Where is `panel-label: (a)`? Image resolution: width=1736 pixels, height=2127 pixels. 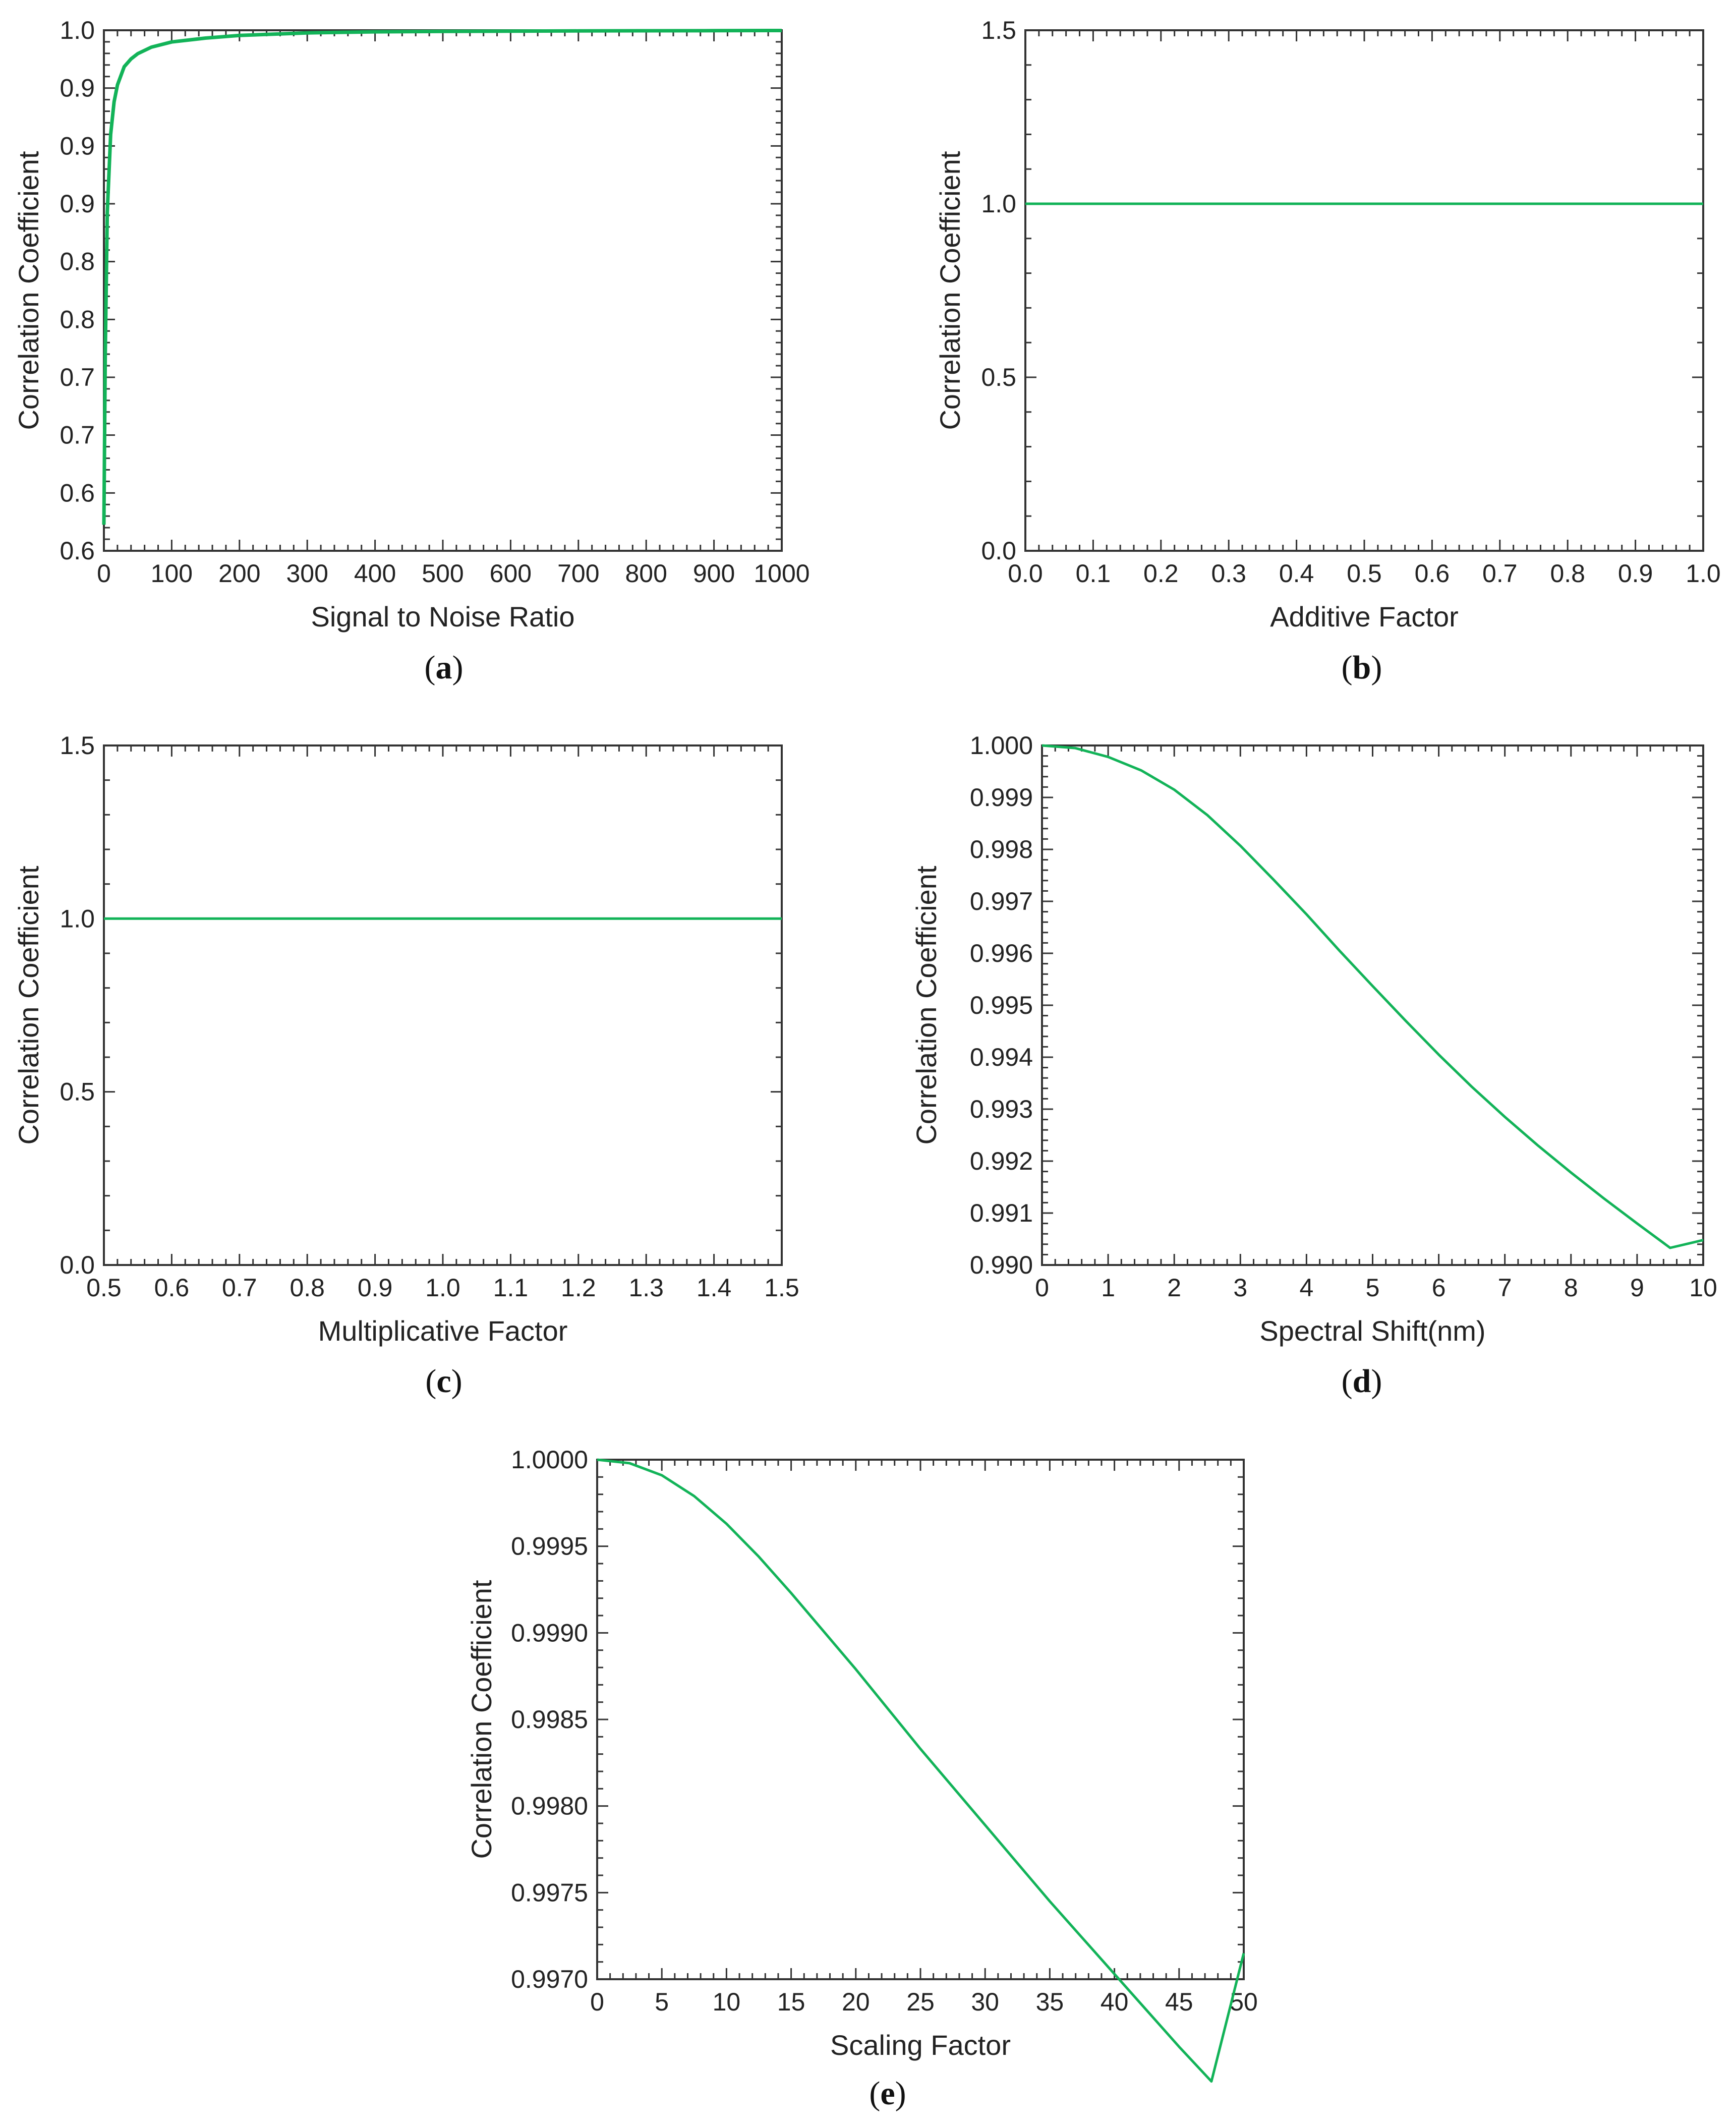
panel-label: (a) is located at coordinates (445, 667).